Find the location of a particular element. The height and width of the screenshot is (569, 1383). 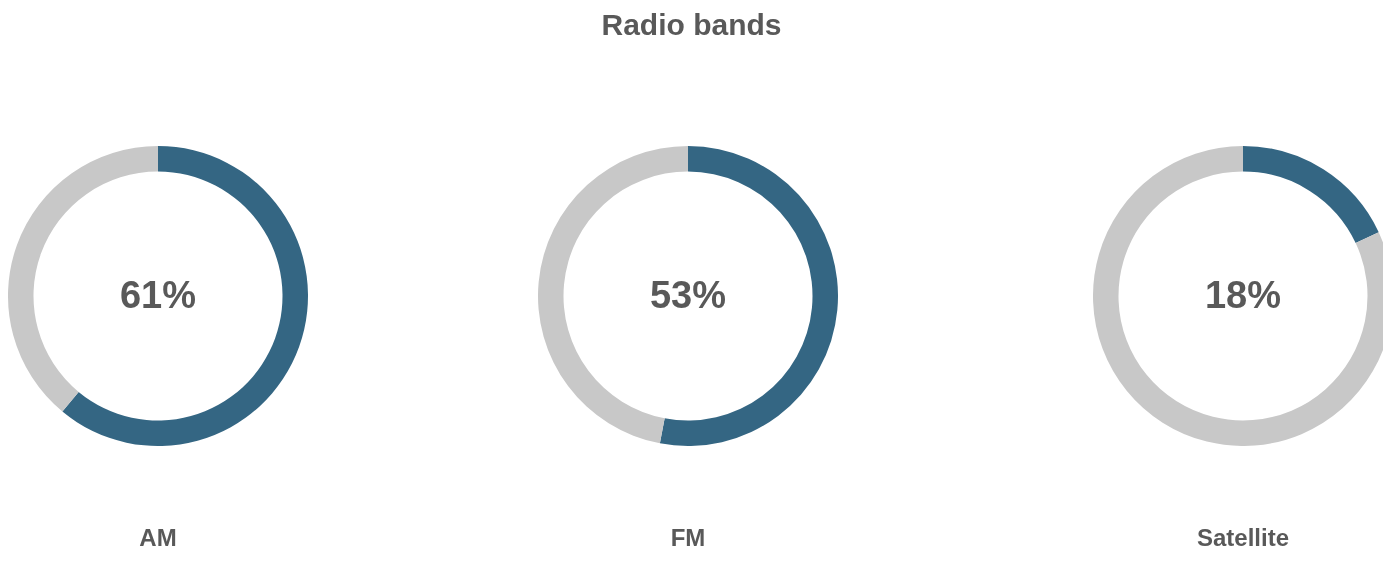

data-label: 61% is located at coordinates (158, 295).